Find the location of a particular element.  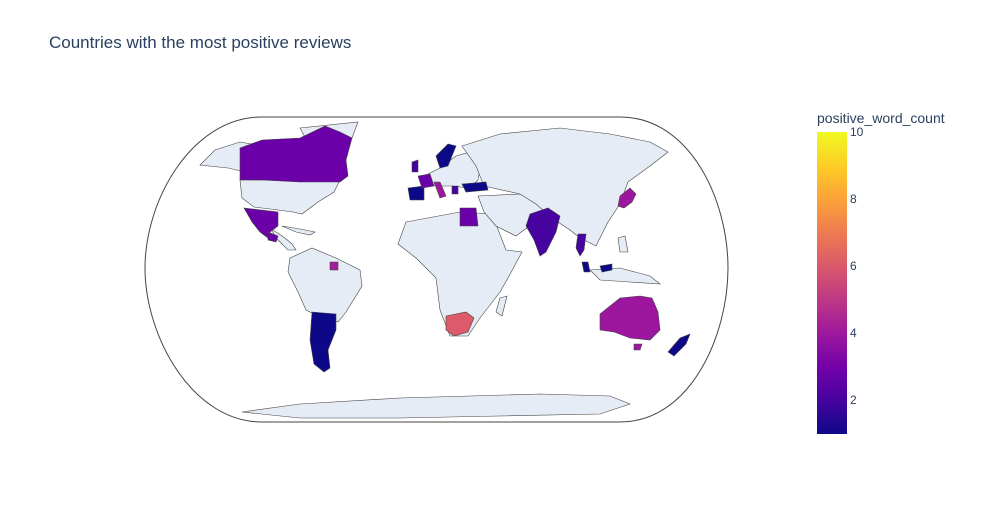

land-indonesia is located at coordinates (625, 276).